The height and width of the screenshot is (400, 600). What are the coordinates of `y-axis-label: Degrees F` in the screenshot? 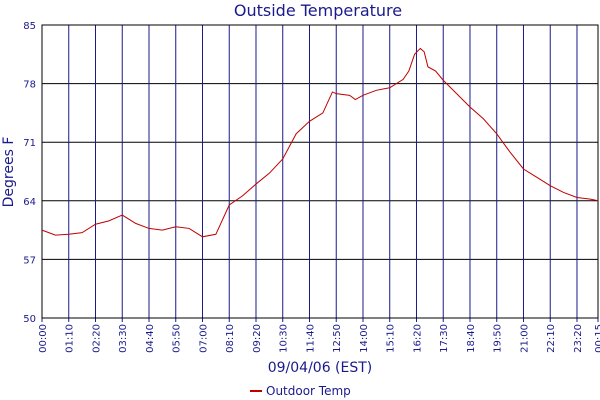 It's located at (9, 172).